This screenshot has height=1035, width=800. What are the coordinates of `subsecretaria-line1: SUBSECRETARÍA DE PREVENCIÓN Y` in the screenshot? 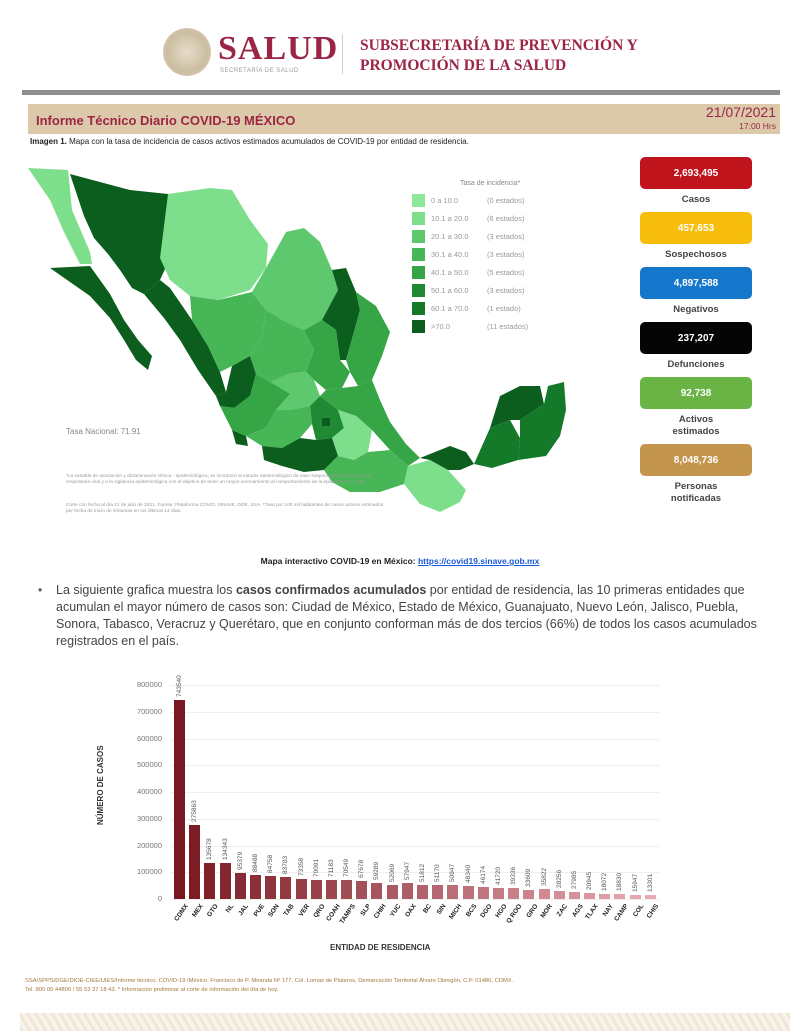 It's located at (499, 45).